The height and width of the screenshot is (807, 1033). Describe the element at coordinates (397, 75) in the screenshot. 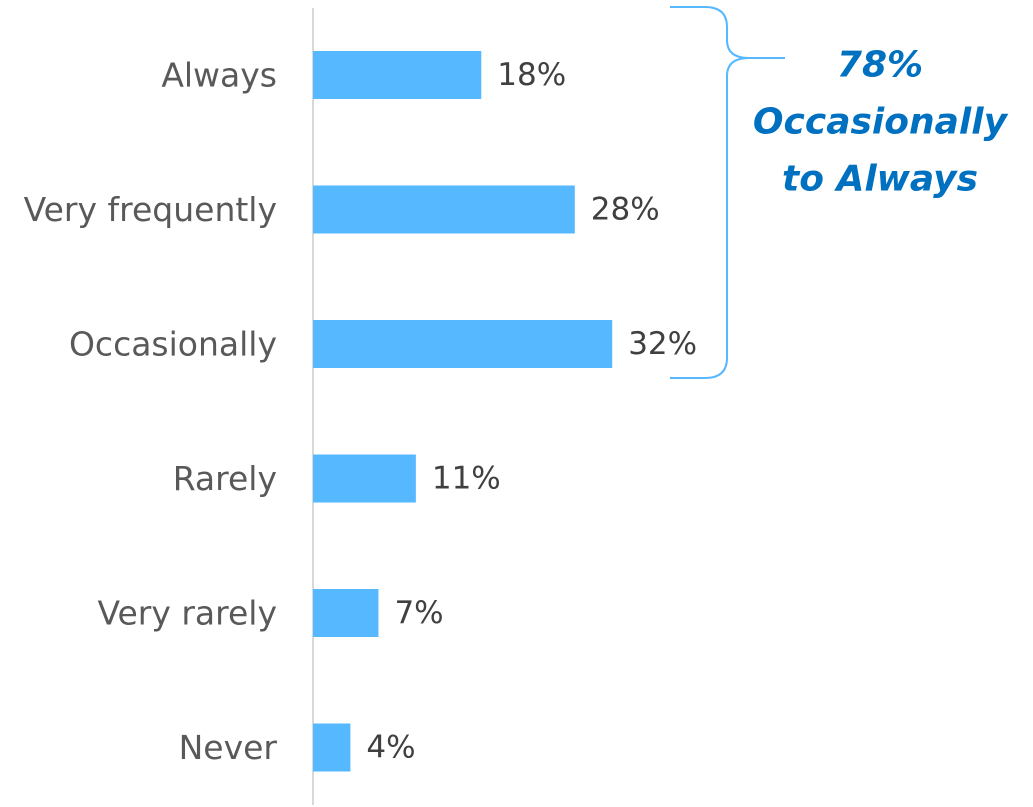

I see `bar-always` at that location.